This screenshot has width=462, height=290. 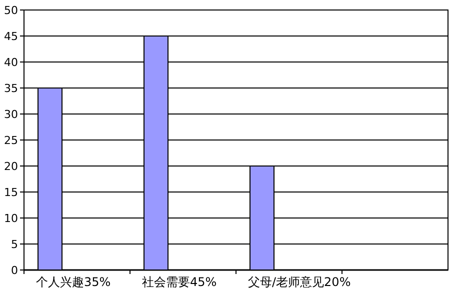 I want to click on y-tick-label: 35, so click(x=11, y=88).